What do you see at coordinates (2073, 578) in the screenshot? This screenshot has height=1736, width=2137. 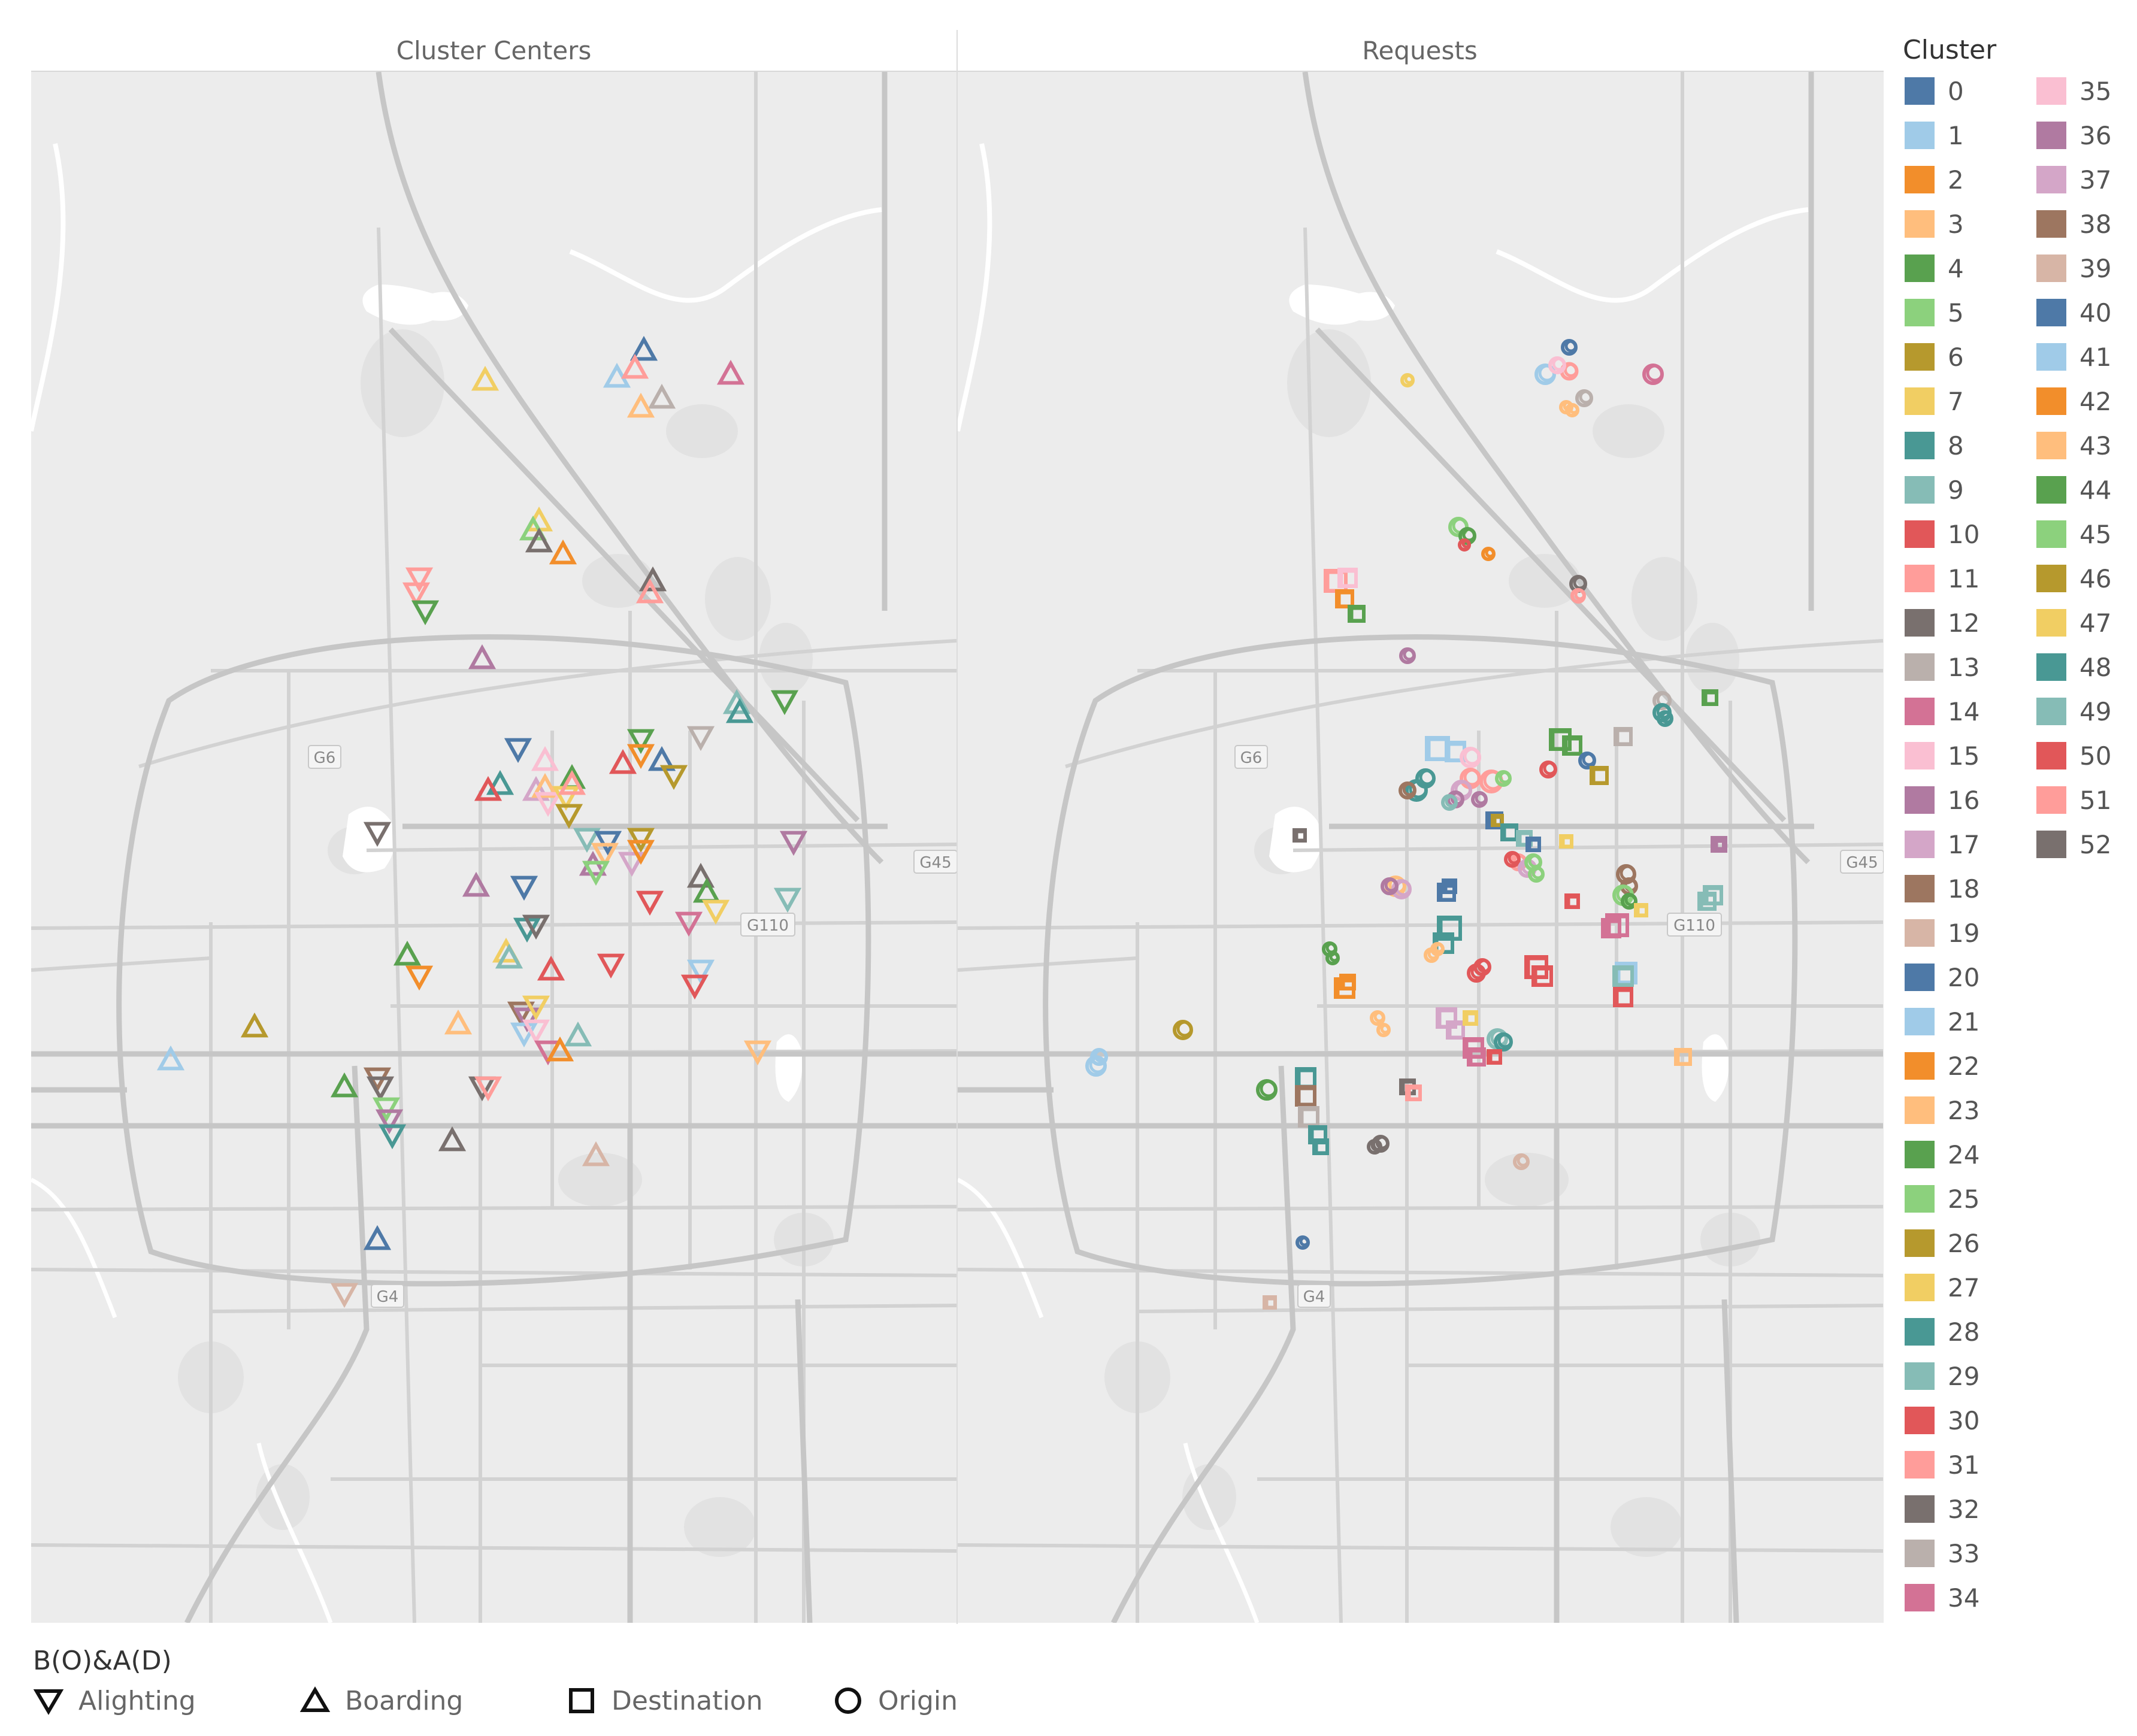 I see `cluster-legend-item: 46` at bounding box center [2073, 578].